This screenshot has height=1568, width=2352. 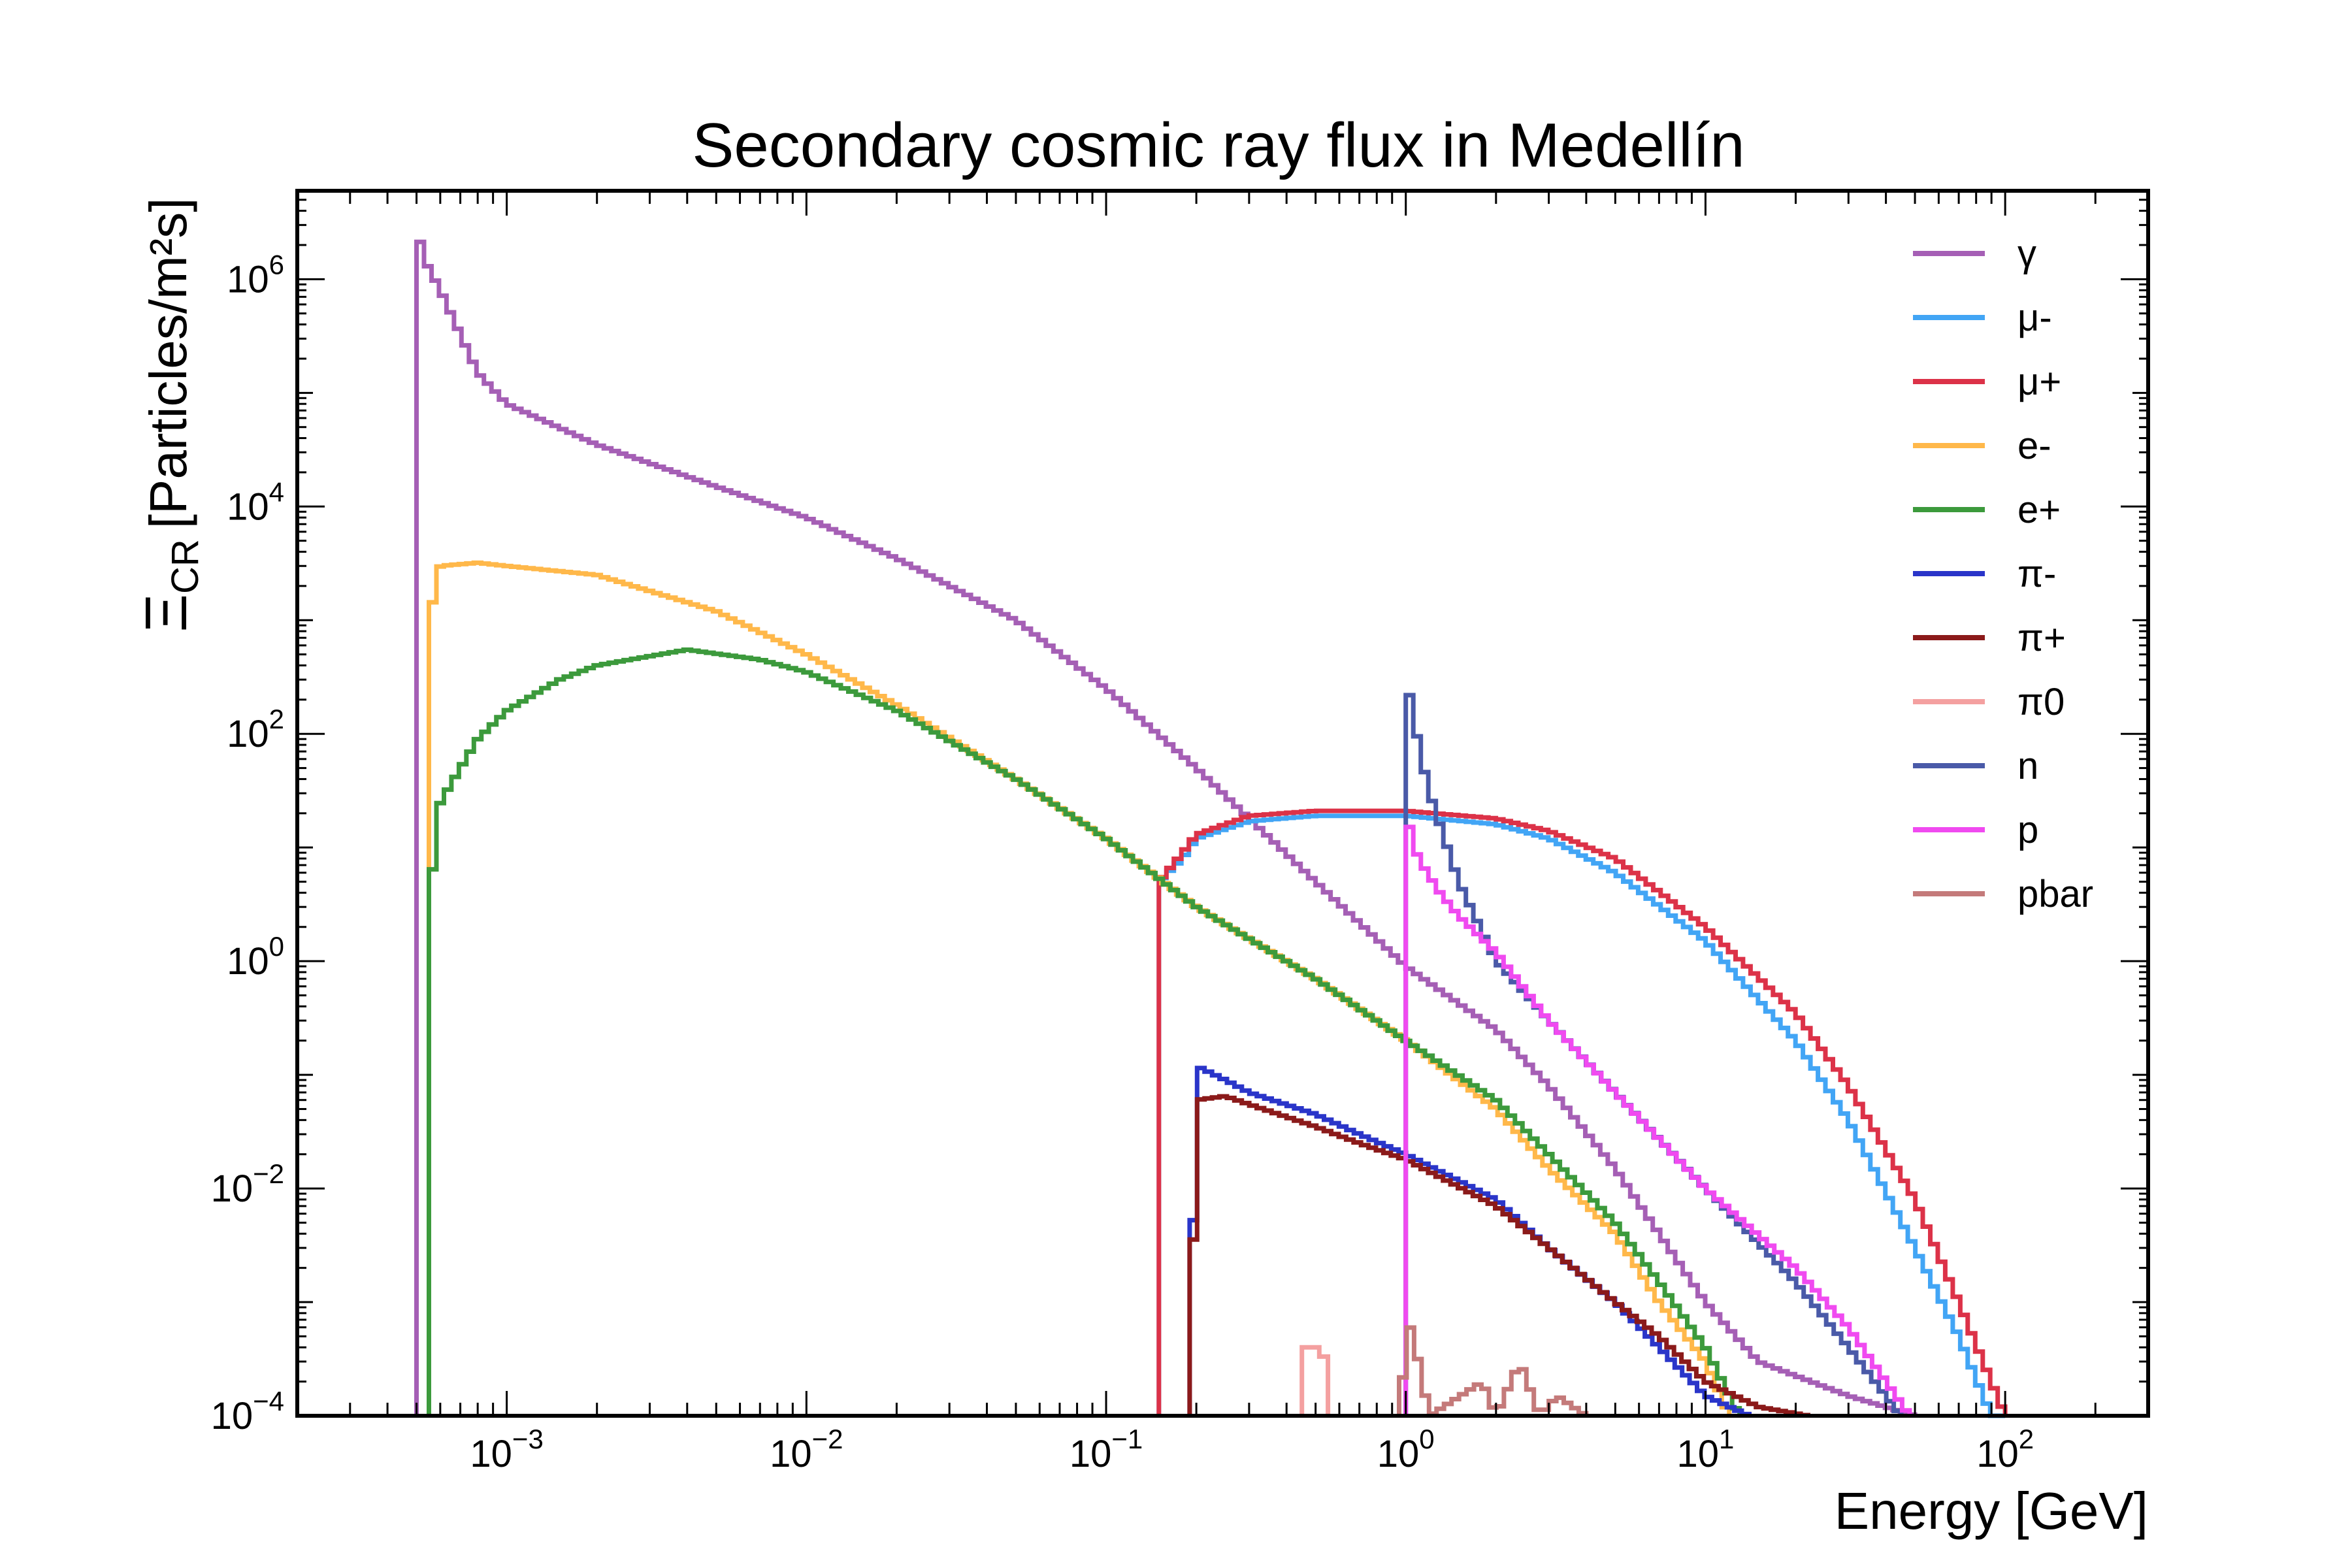 What do you see at coordinates (2039, 382) in the screenshot?
I see `legend-label: μ+` at bounding box center [2039, 382].